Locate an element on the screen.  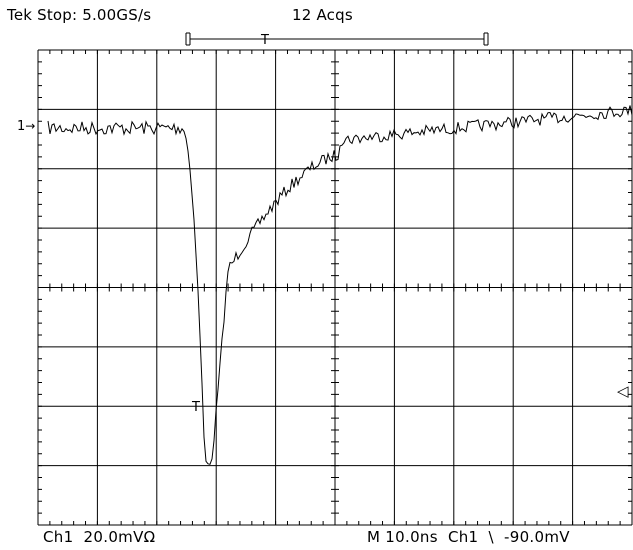
ch1-ground-marker: 1→ is located at coordinates (26, 126).